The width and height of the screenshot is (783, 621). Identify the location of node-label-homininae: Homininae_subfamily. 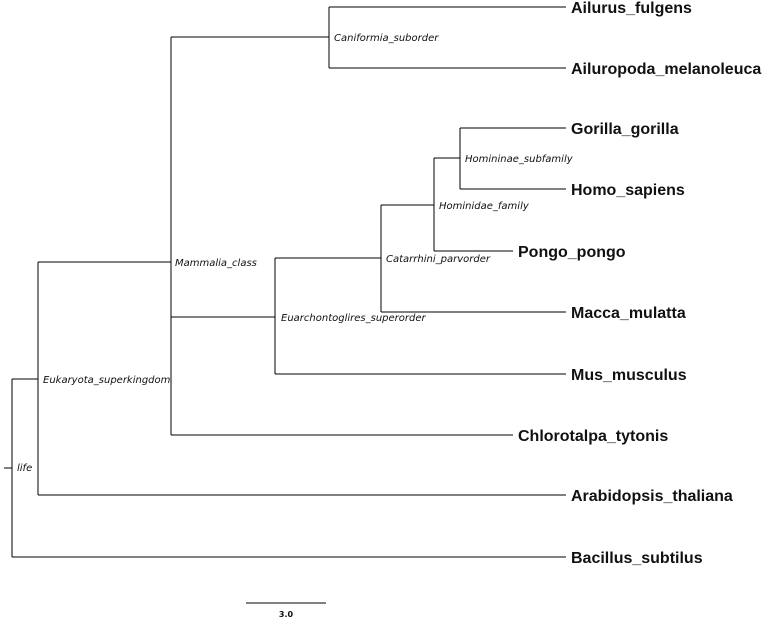
(519, 159).